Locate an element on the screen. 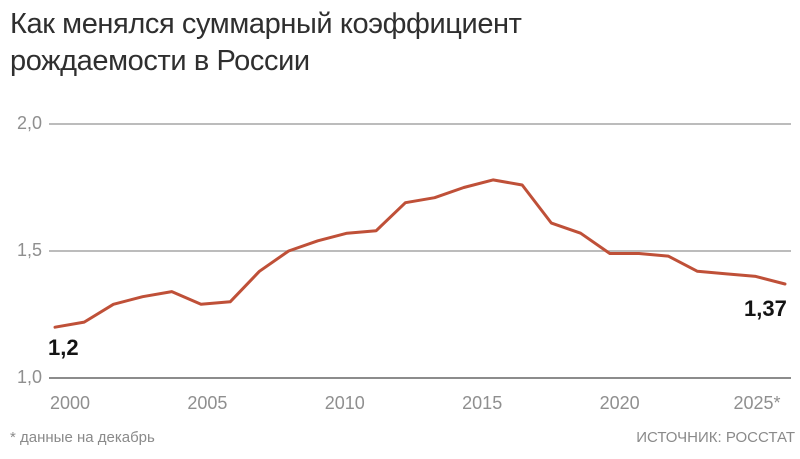 Image resolution: width=800 pixels, height=459 pixels. y-tick-label: 1,0 is located at coordinates (29, 377).